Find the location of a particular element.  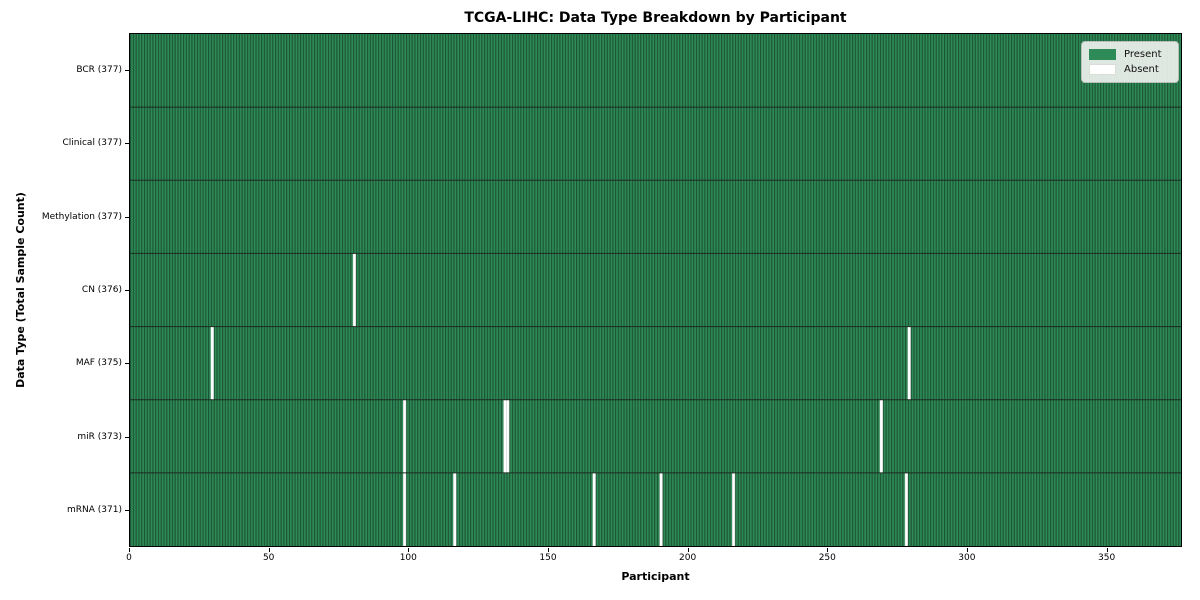

present-swatch-icon is located at coordinates (1102, 54).